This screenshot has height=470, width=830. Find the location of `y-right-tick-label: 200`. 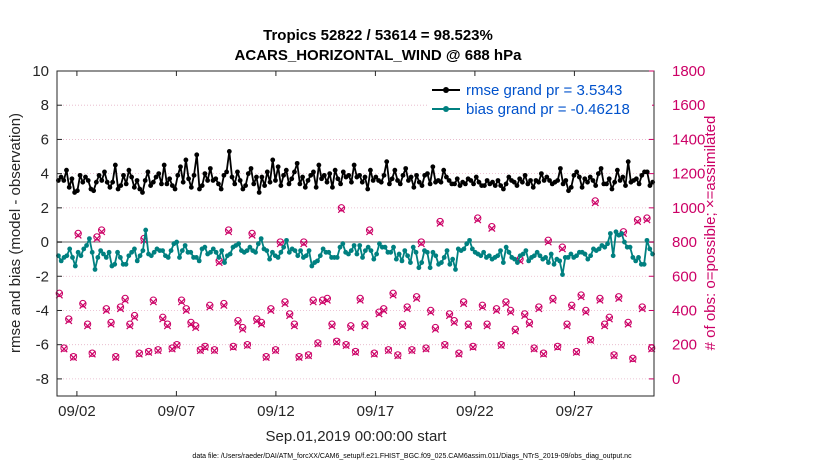

y-right-tick-label: 200 is located at coordinates (684, 345).